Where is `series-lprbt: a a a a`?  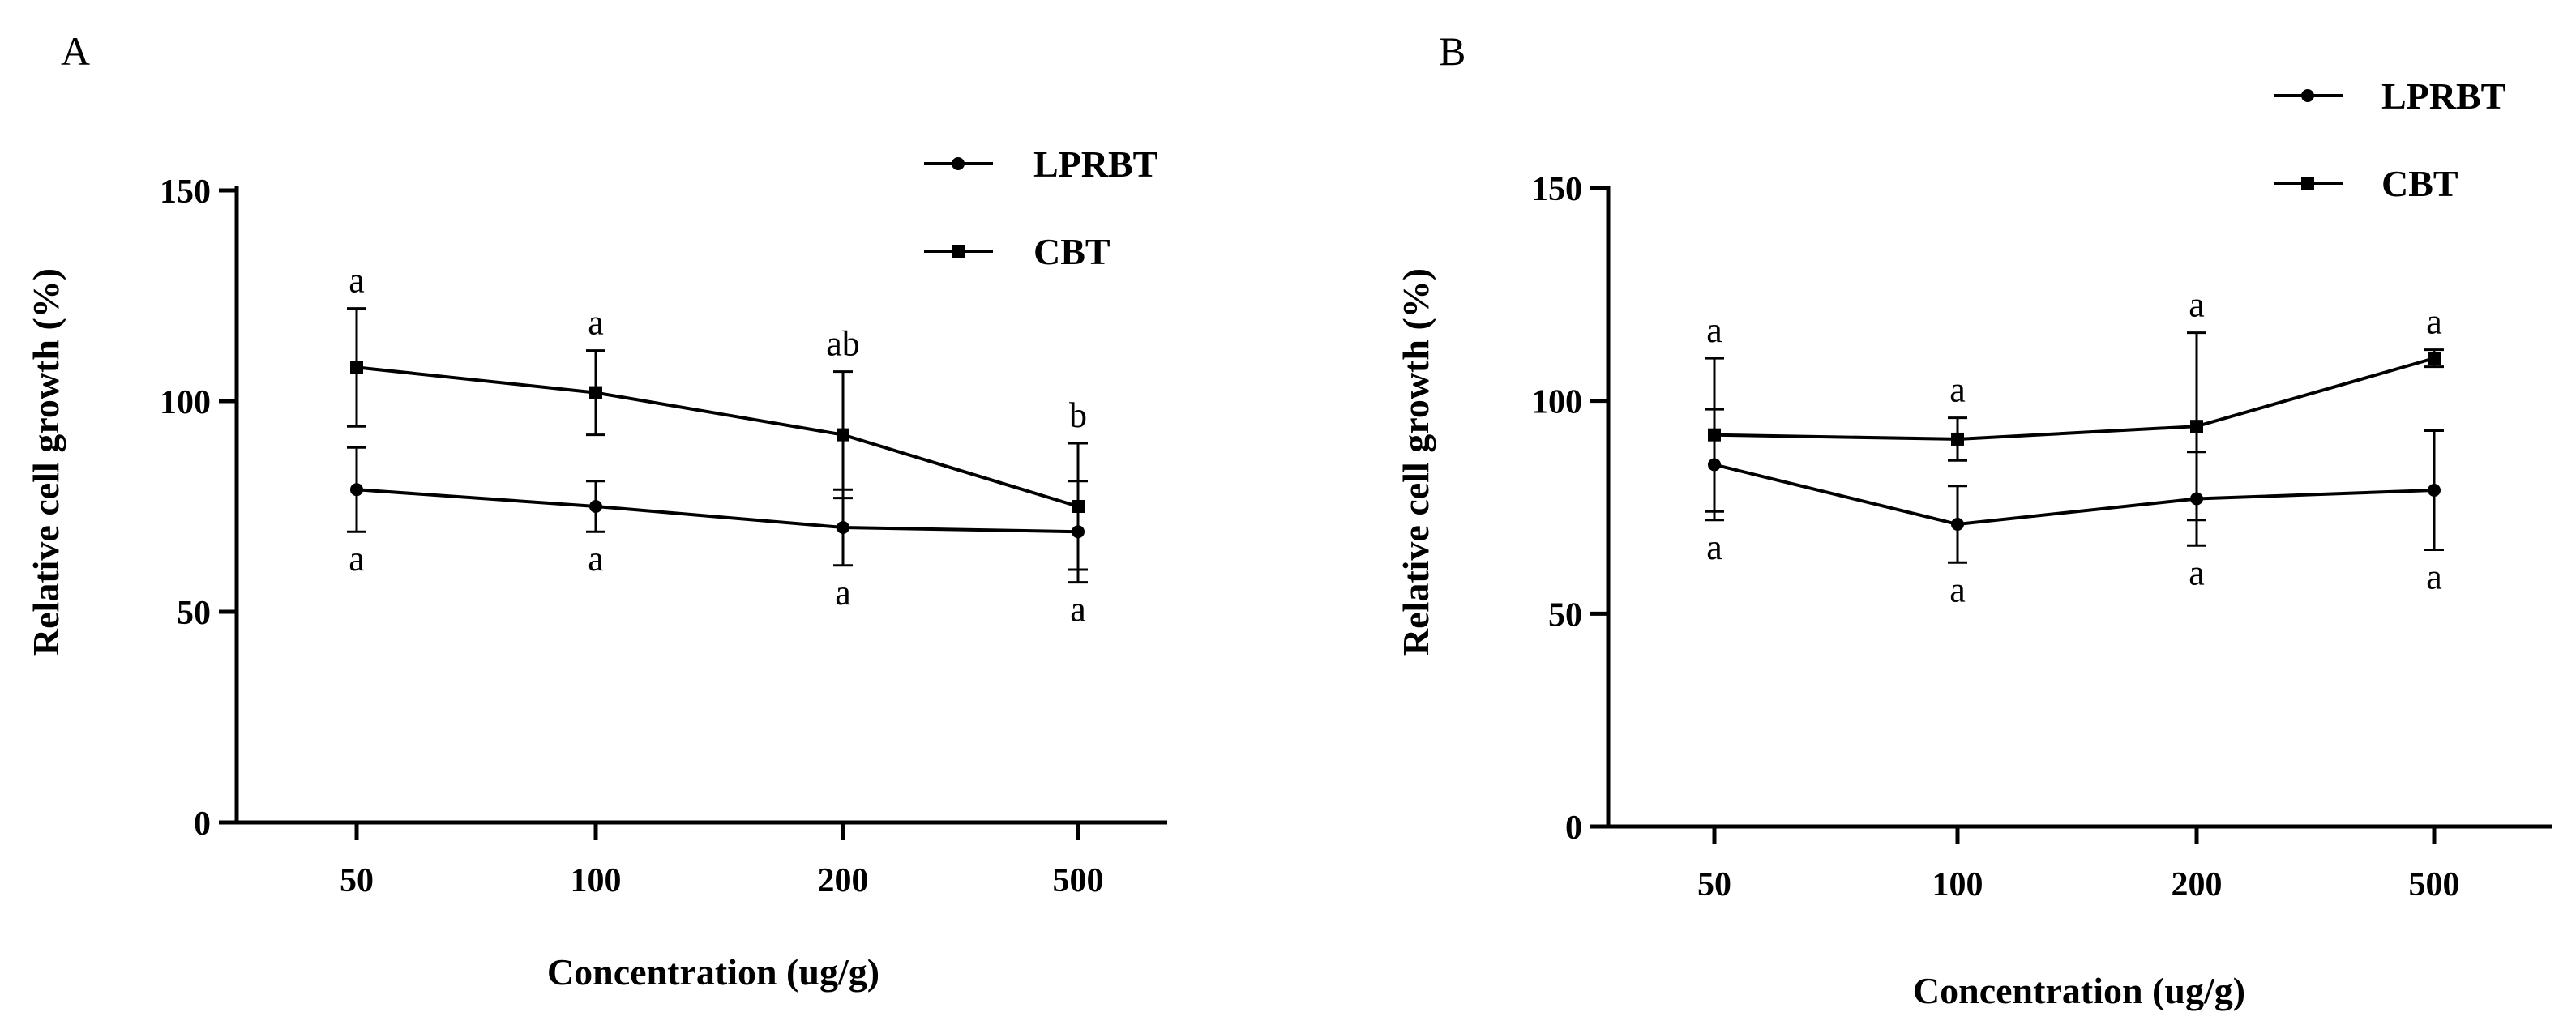 series-lprbt: a a a a is located at coordinates (2074, 508).